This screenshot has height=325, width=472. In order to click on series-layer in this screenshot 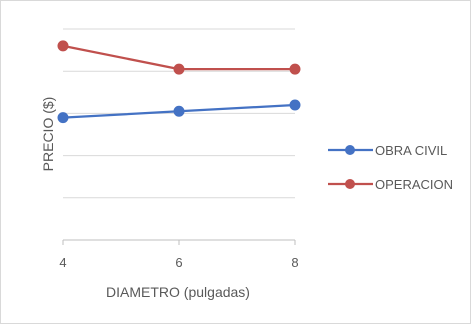, I will do `click(179, 82)`.